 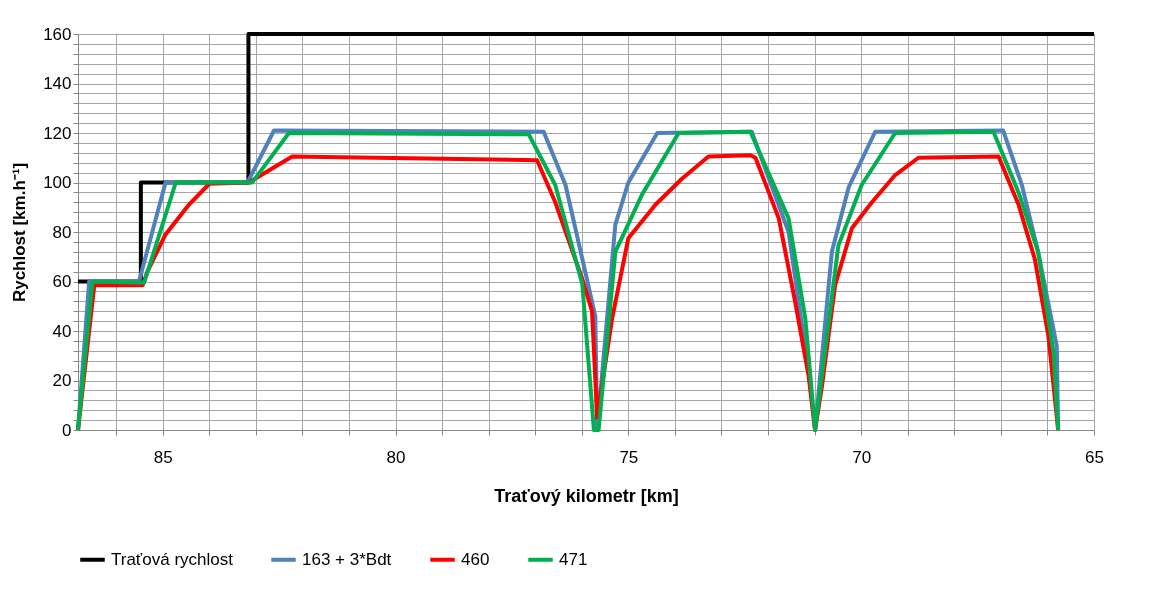 I want to click on y-tick-label: 120, so click(x=57, y=133).